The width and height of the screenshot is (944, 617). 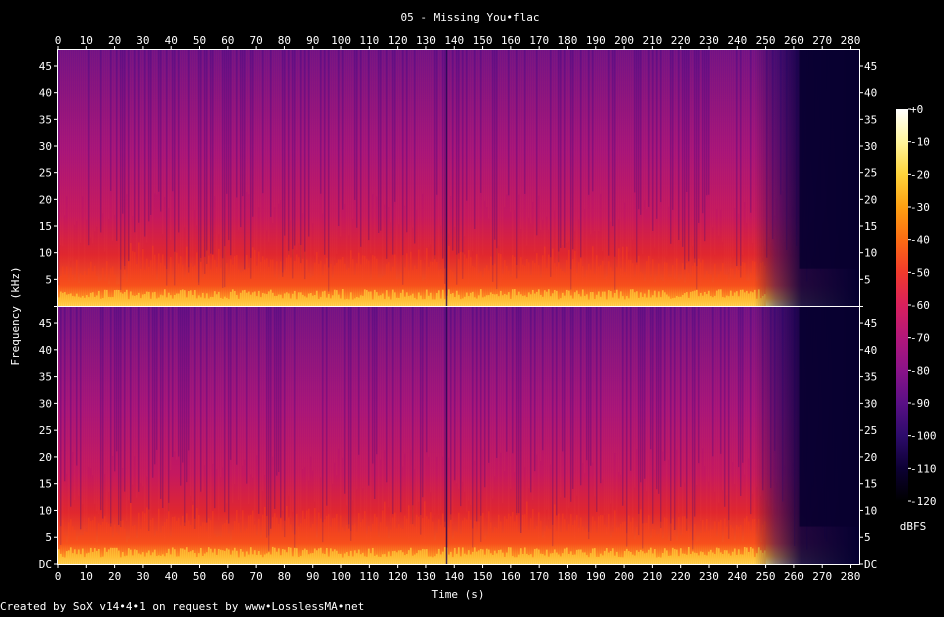 I want to click on x-tick-bottom-label: 210, so click(x=652, y=576).